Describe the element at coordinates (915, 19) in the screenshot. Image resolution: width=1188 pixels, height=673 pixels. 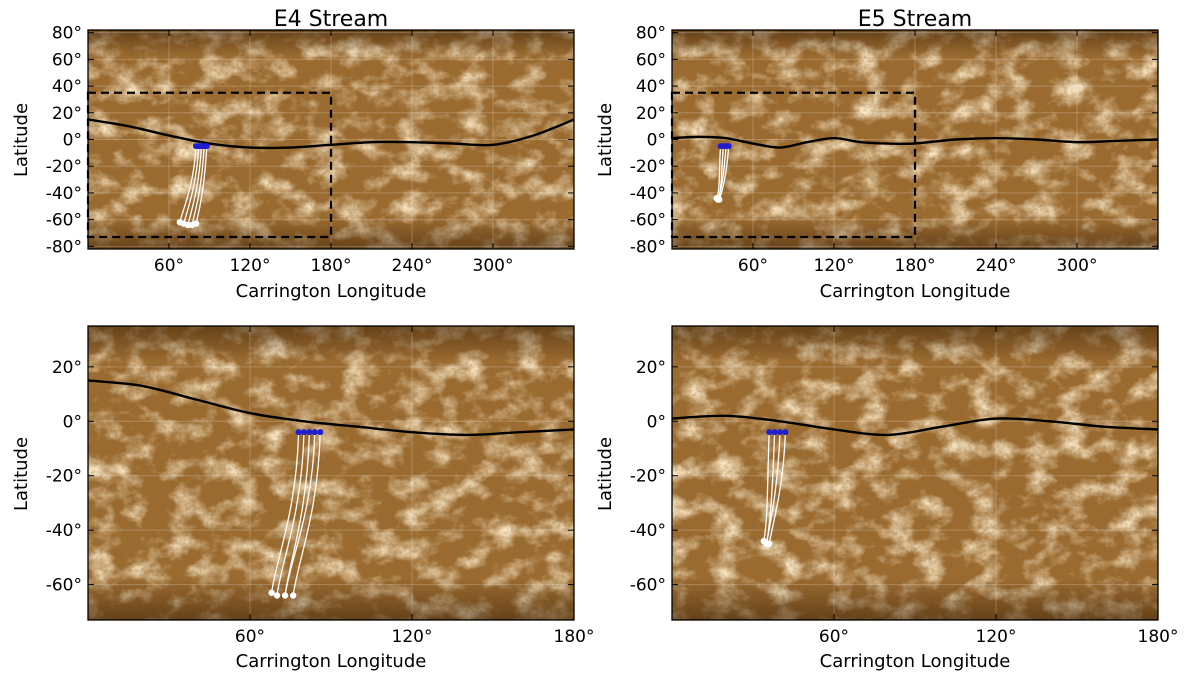
I see `chart-title: E5 Stream` at that location.